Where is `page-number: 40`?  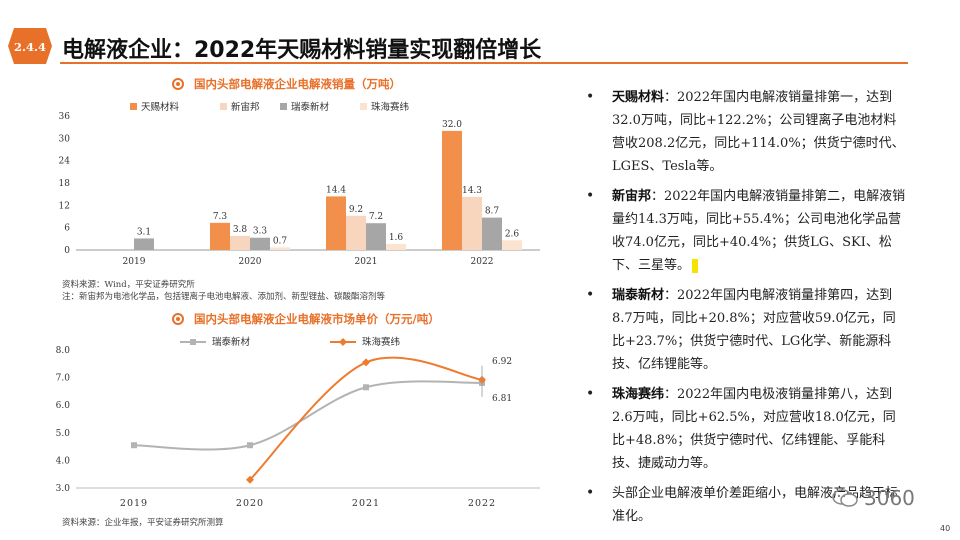 page-number: 40 is located at coordinates (945, 528).